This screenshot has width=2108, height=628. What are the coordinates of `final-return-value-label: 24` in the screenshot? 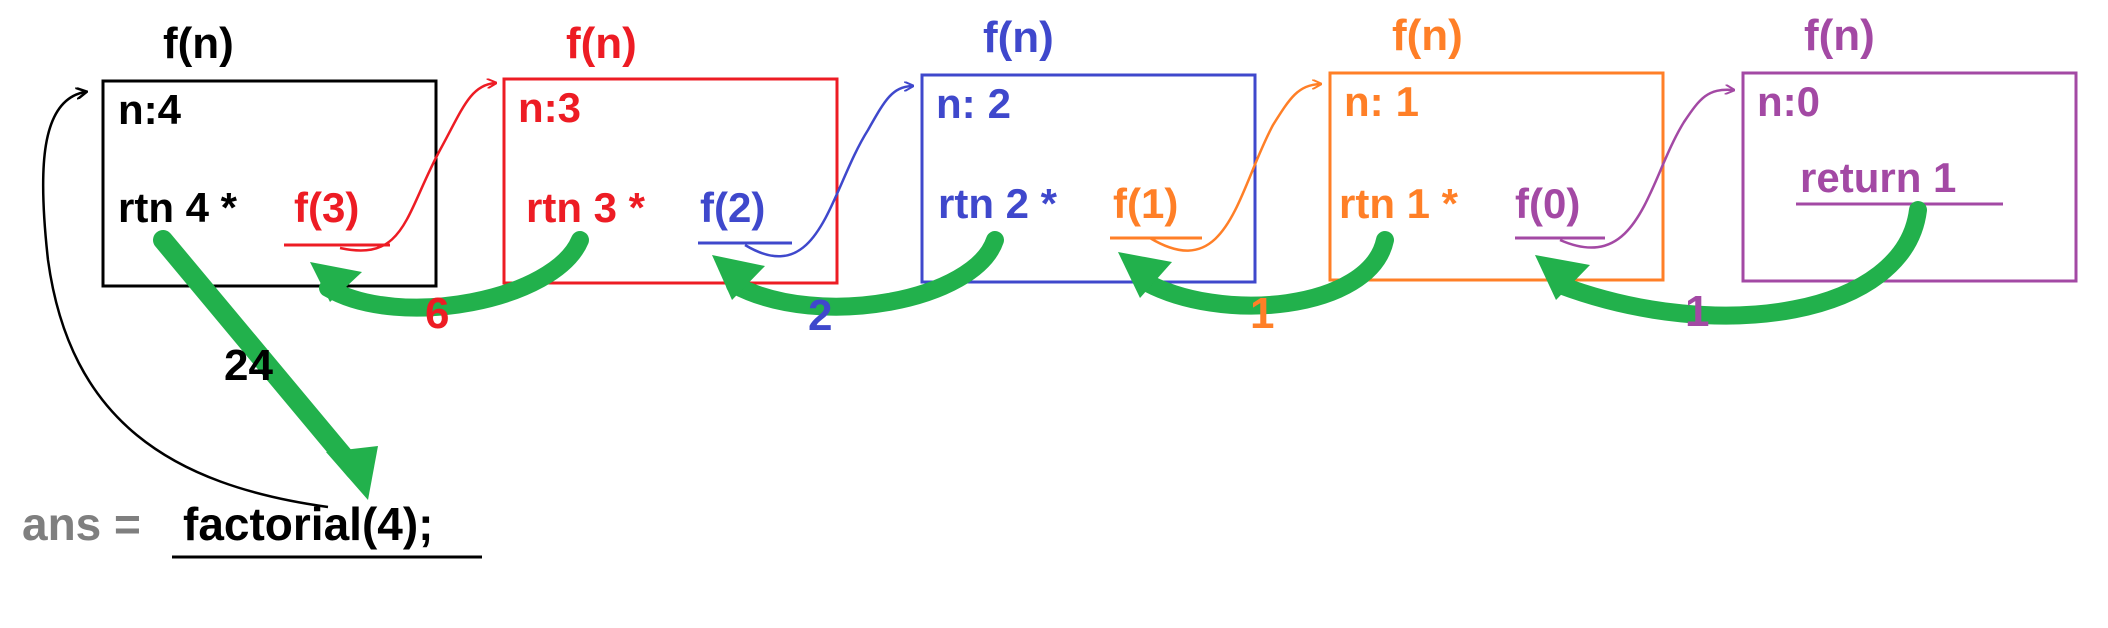 It's located at (248, 365).